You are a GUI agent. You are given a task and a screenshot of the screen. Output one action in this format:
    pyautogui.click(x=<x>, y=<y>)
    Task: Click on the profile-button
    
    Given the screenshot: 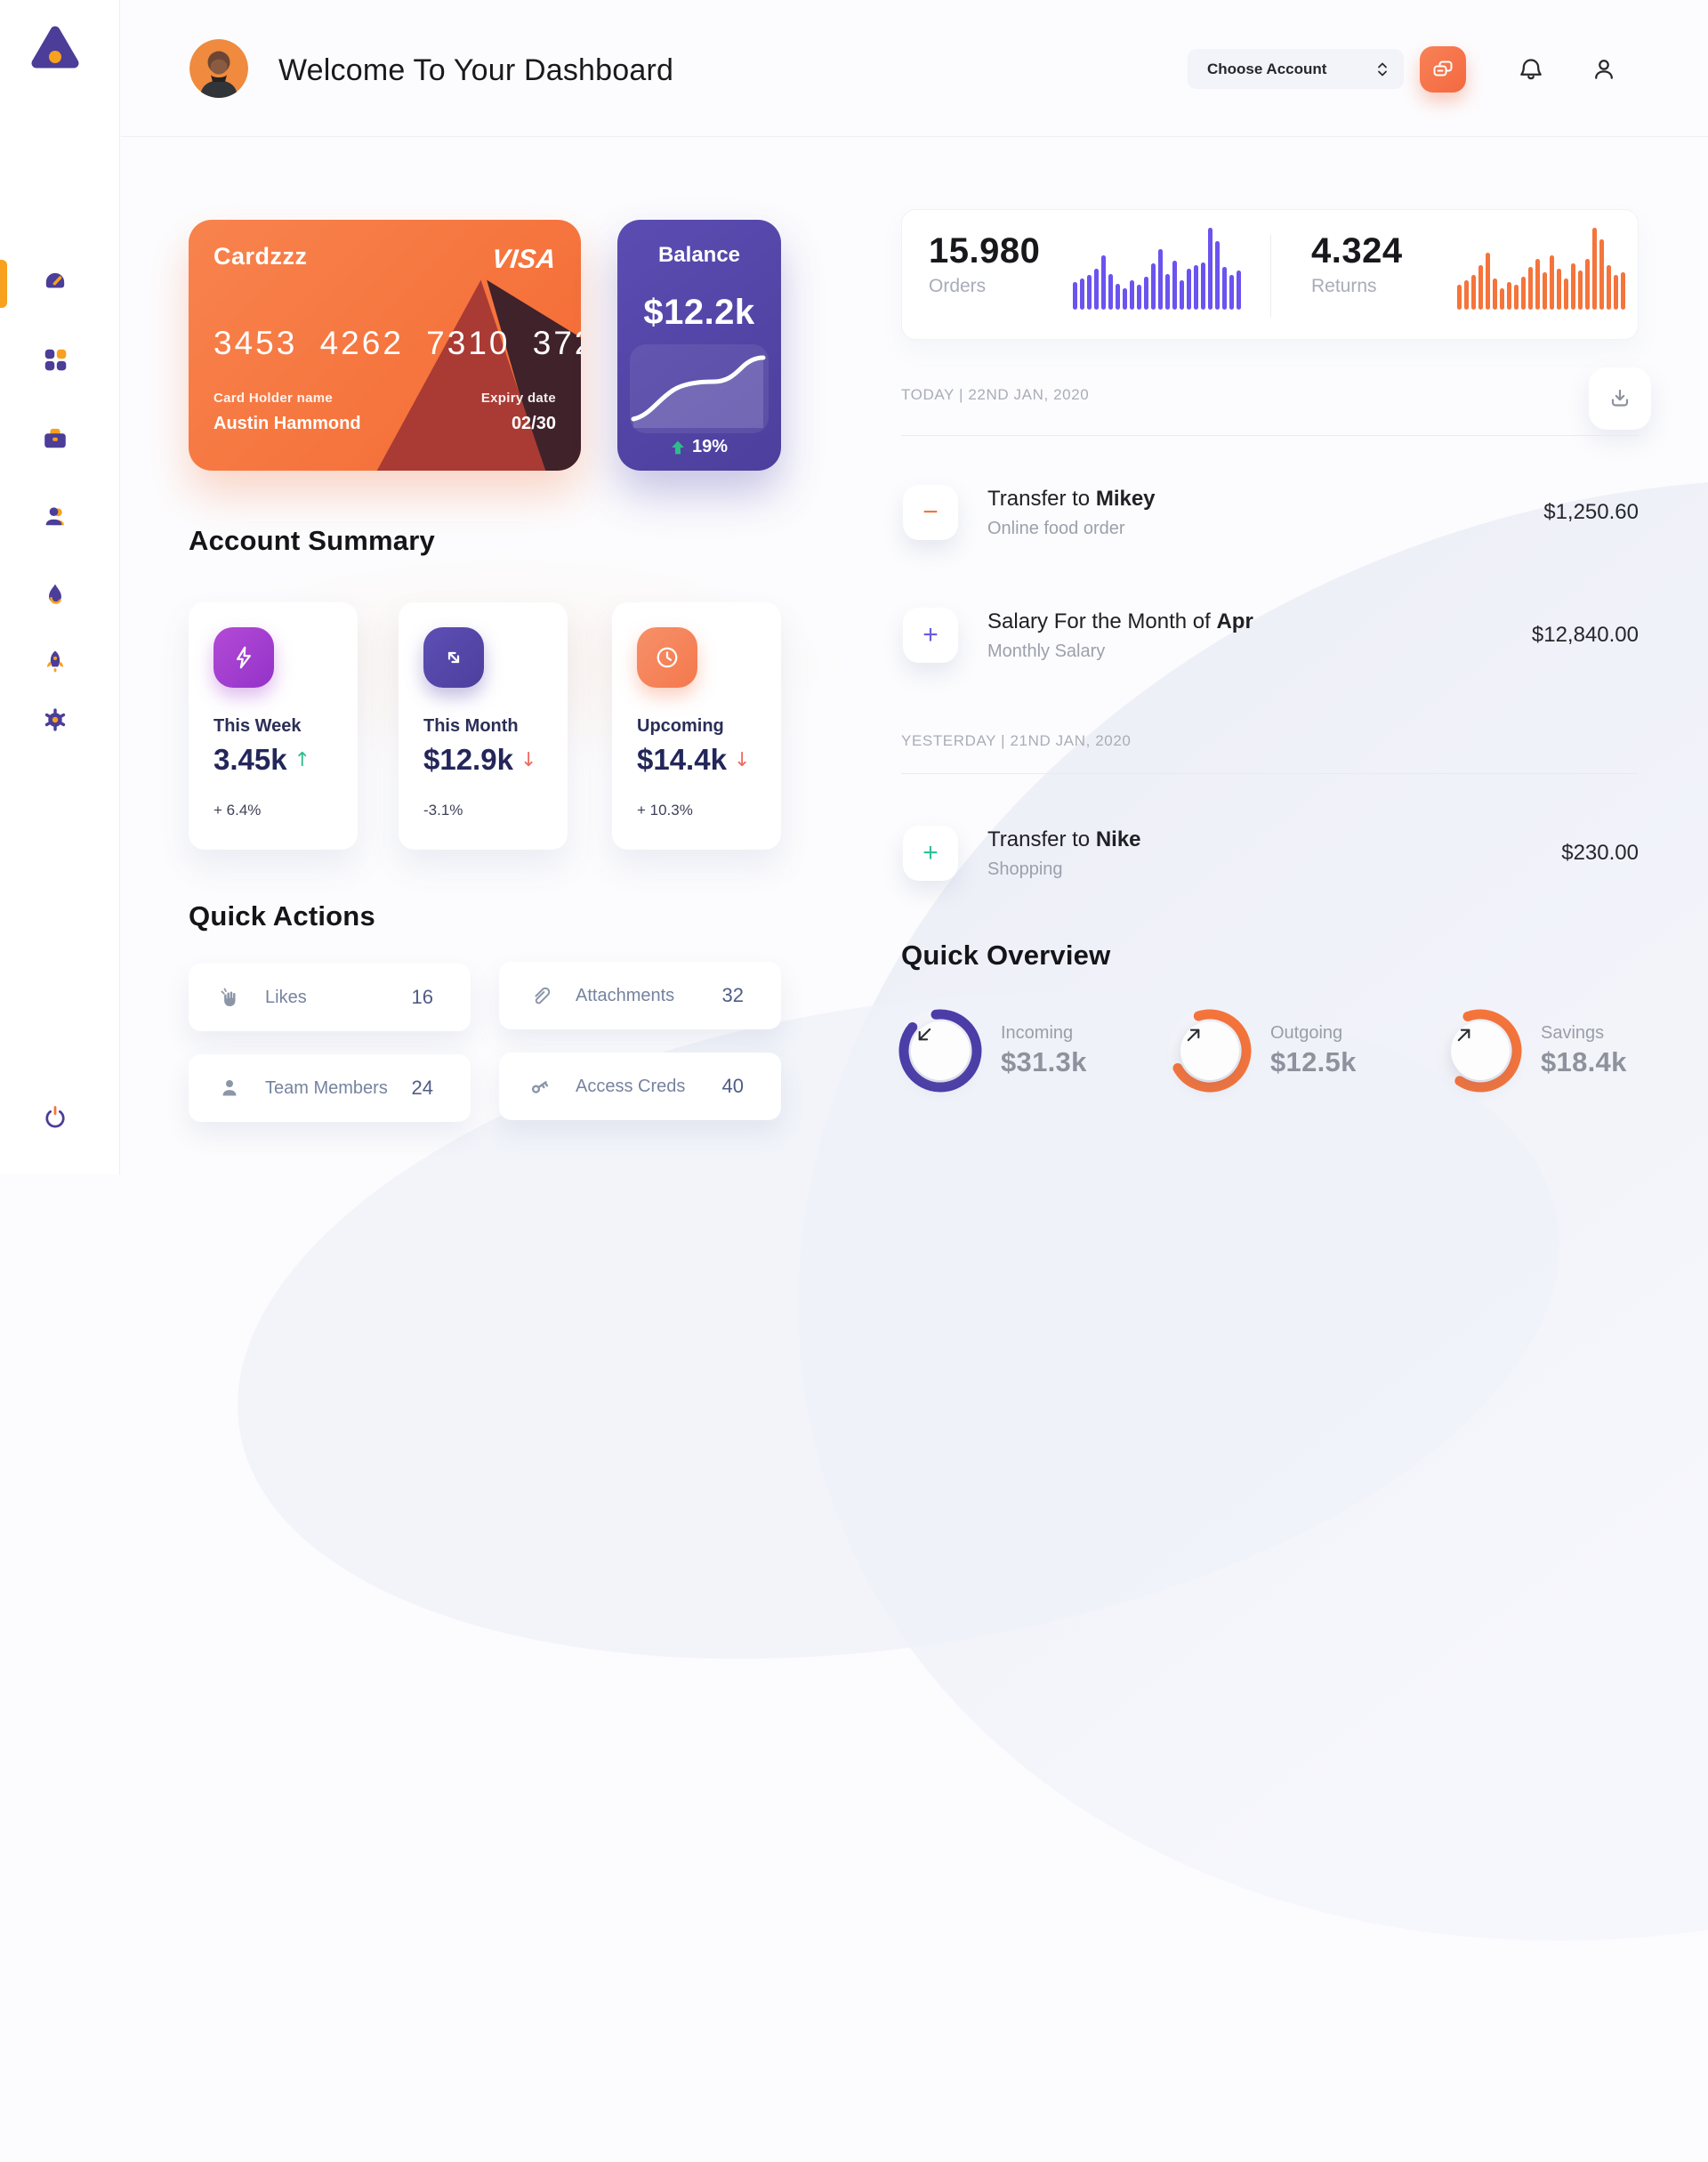 What is the action you would take?
    pyautogui.click(x=1604, y=70)
    